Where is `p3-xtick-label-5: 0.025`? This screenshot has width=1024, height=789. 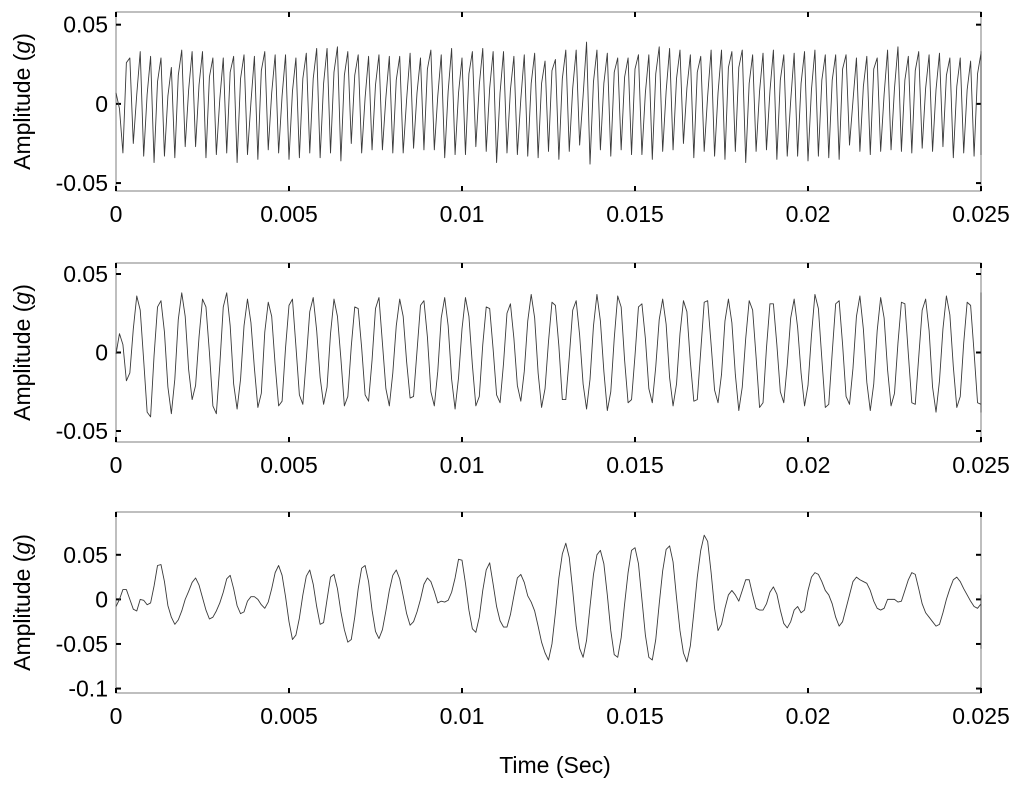
p3-xtick-label-5: 0.025 is located at coordinates (981, 716).